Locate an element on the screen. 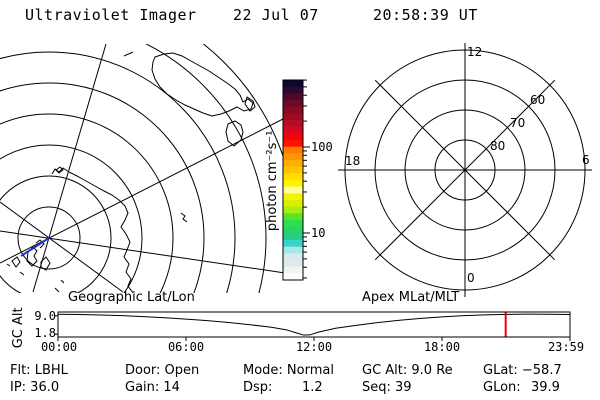 This screenshot has width=600, height=400. strip-ytick-bottom: 1.8 is located at coordinates (45, 333).